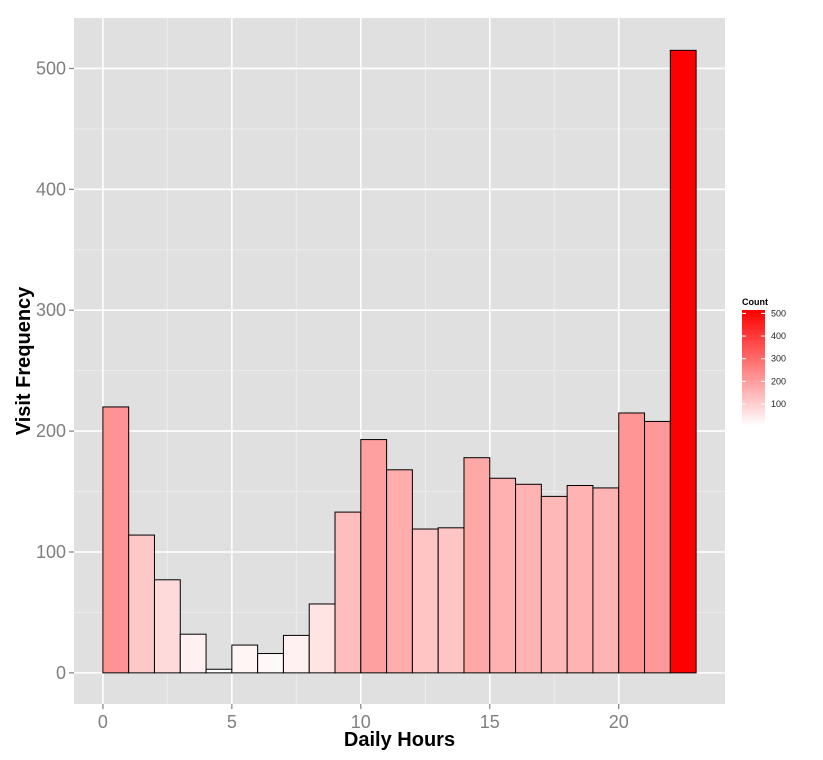  Describe the element at coordinates (778, 404) in the screenshot. I see `legend-tick-label: 100` at that location.